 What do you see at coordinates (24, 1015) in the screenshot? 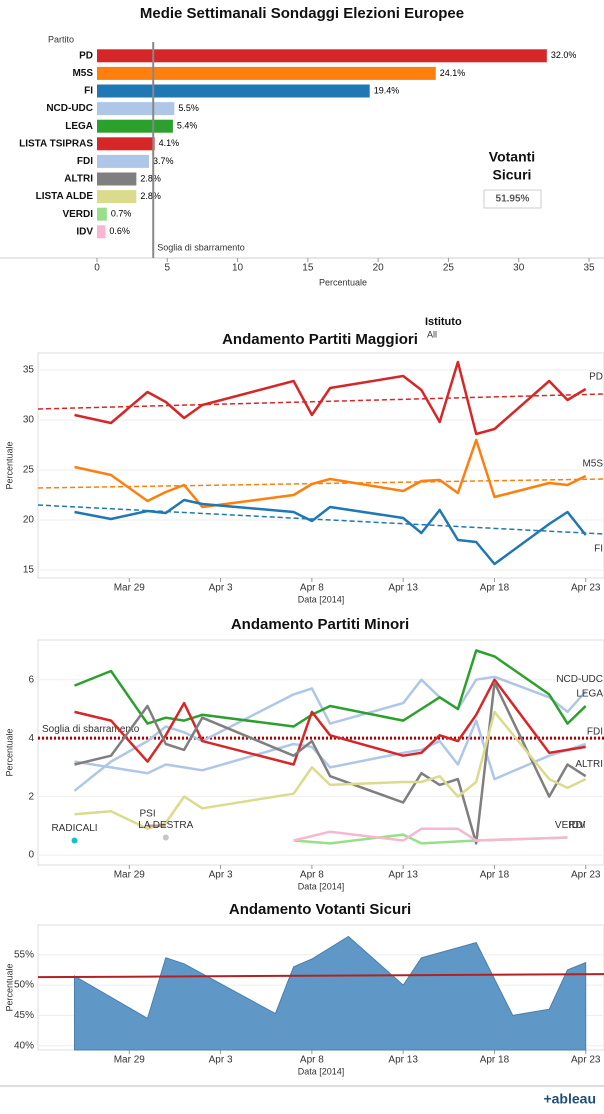
I see `y-tick-label: 45%` at bounding box center [24, 1015].